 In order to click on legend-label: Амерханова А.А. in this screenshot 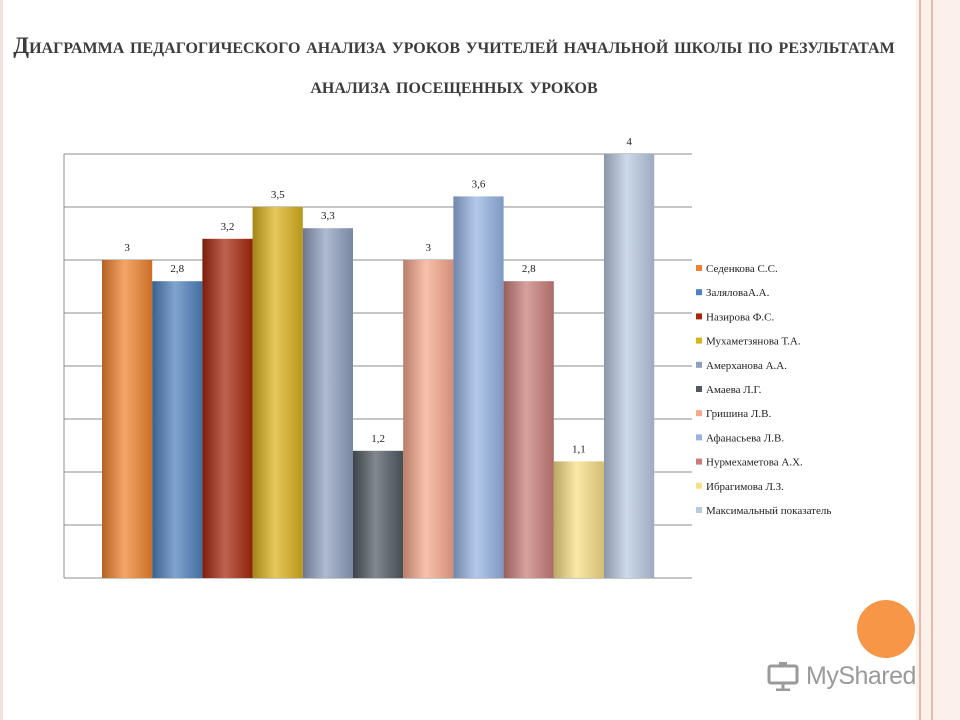, I will do `click(746, 366)`.